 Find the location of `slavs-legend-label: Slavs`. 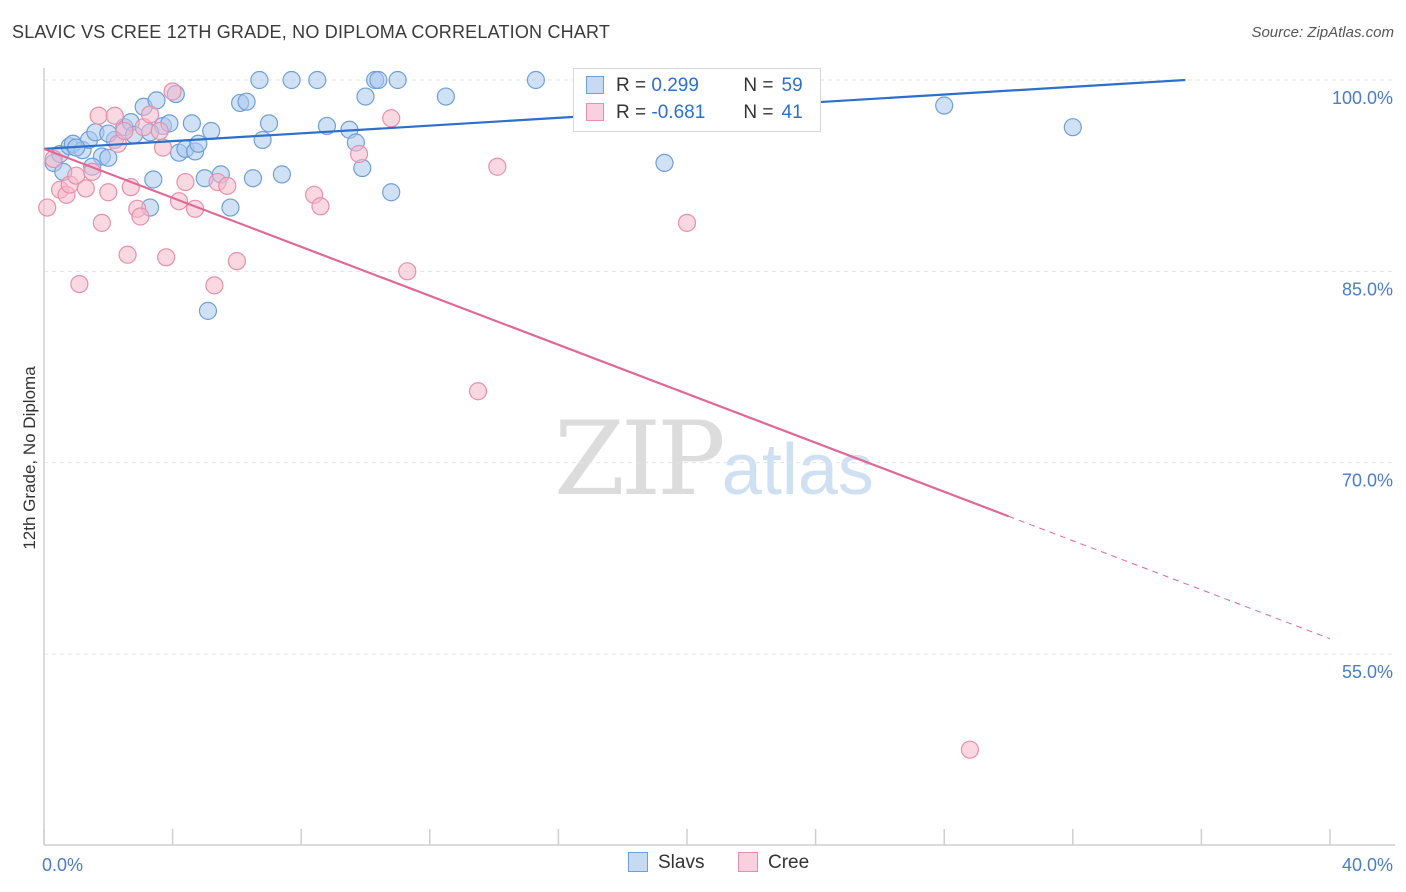

slavs-legend-label: Slavs is located at coordinates (681, 862).